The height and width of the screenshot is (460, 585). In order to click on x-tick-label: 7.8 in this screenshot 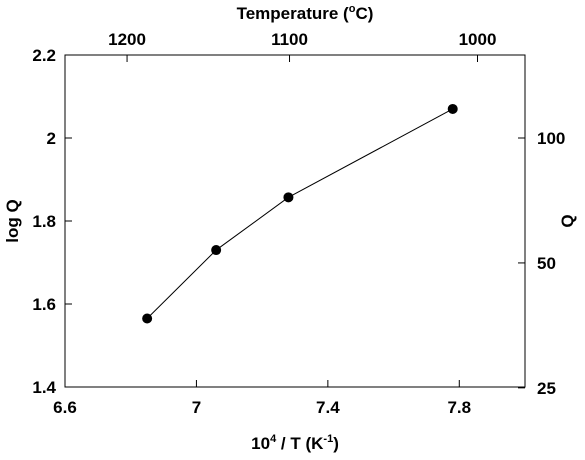, I will do `click(459, 407)`.